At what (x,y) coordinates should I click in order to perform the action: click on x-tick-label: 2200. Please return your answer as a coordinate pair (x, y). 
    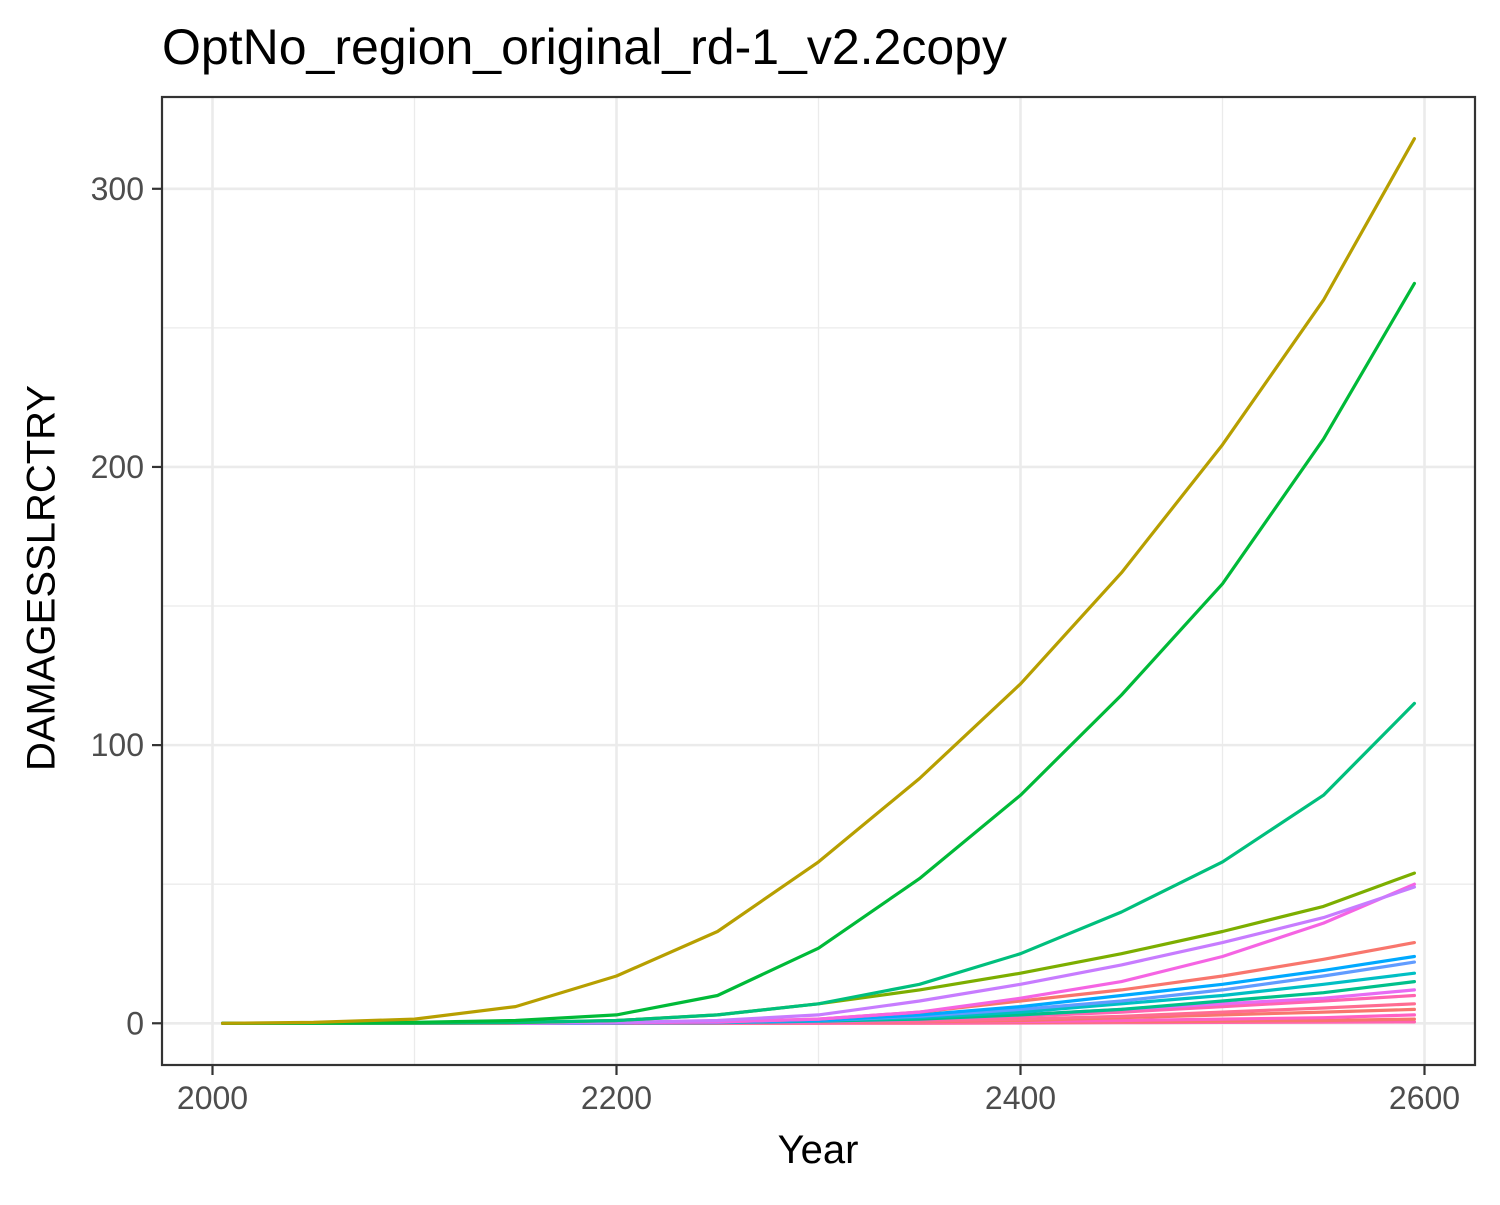
    Looking at the image, I should click on (616, 1098).